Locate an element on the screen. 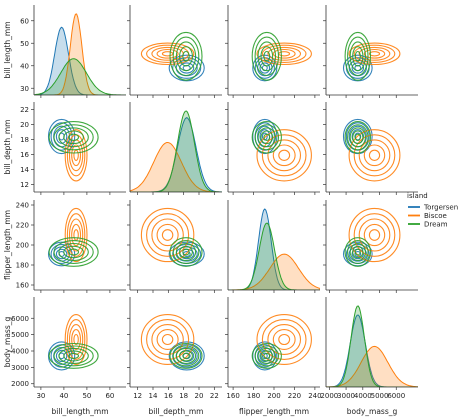  legend-title: island is located at coordinates (417, 196).